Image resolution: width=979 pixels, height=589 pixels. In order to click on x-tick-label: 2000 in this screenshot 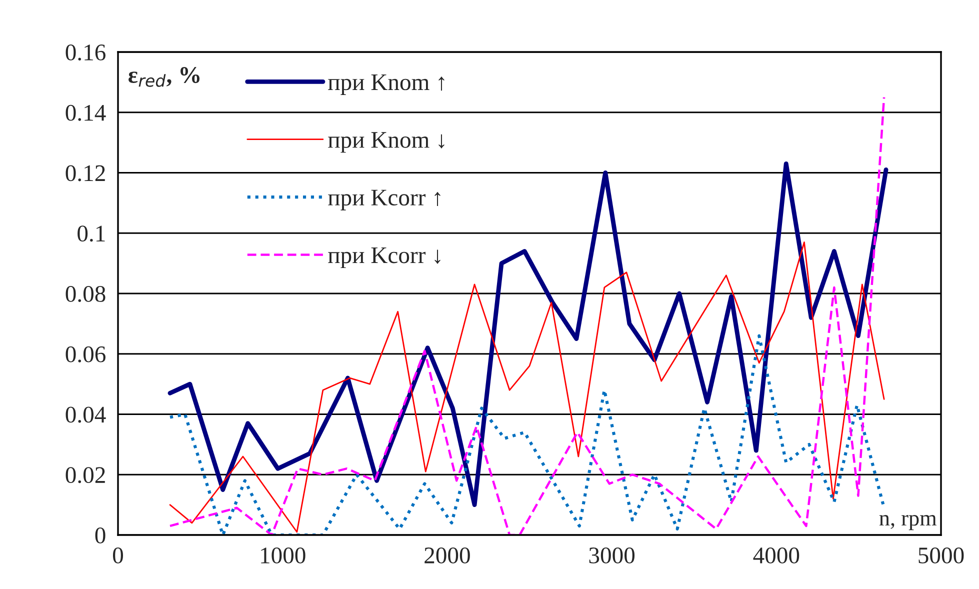, I will do `click(447, 555)`.